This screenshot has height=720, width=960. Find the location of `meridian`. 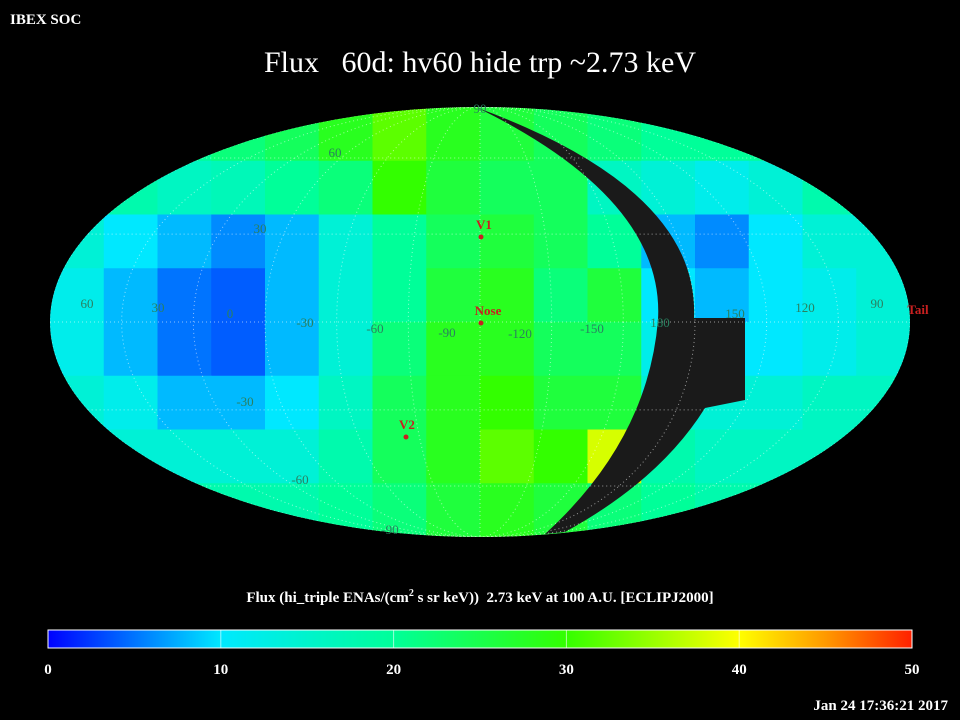

meridian is located at coordinates (480, 322).